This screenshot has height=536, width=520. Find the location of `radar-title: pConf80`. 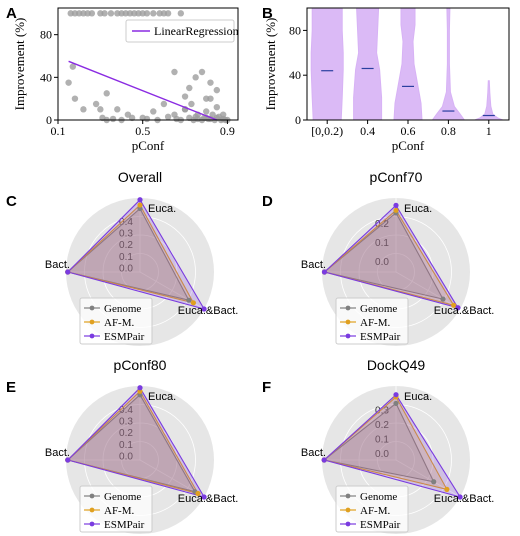

radar-title: pConf80 is located at coordinates (140, 365).